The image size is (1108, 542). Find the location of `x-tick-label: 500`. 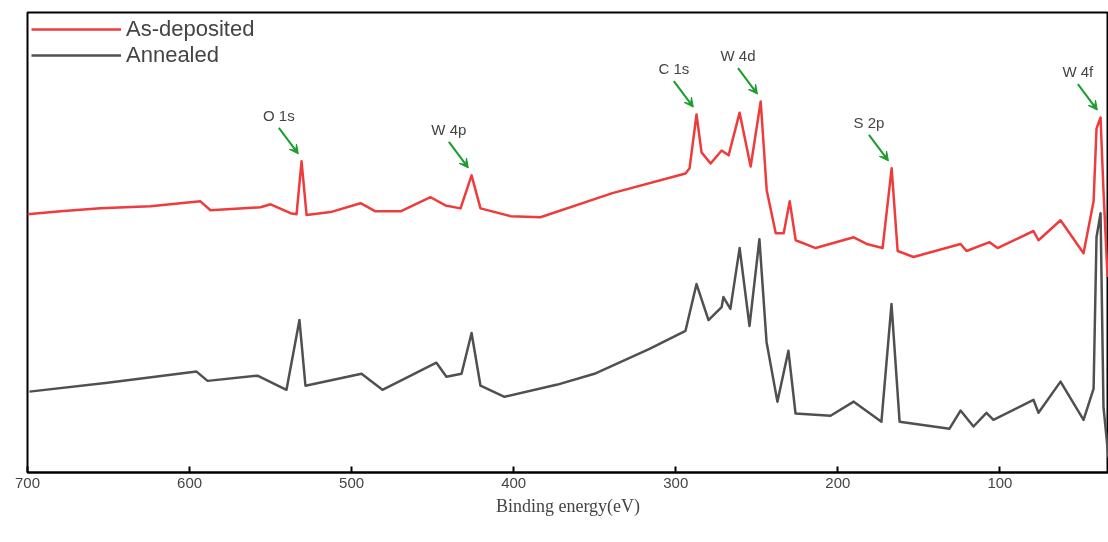

x-tick-label: 500 is located at coordinates (352, 482).